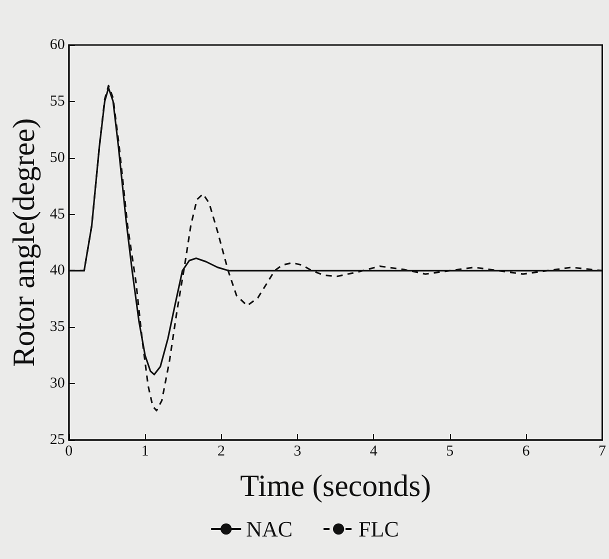  I want to click on y-tick-label: 50, so click(57, 158).